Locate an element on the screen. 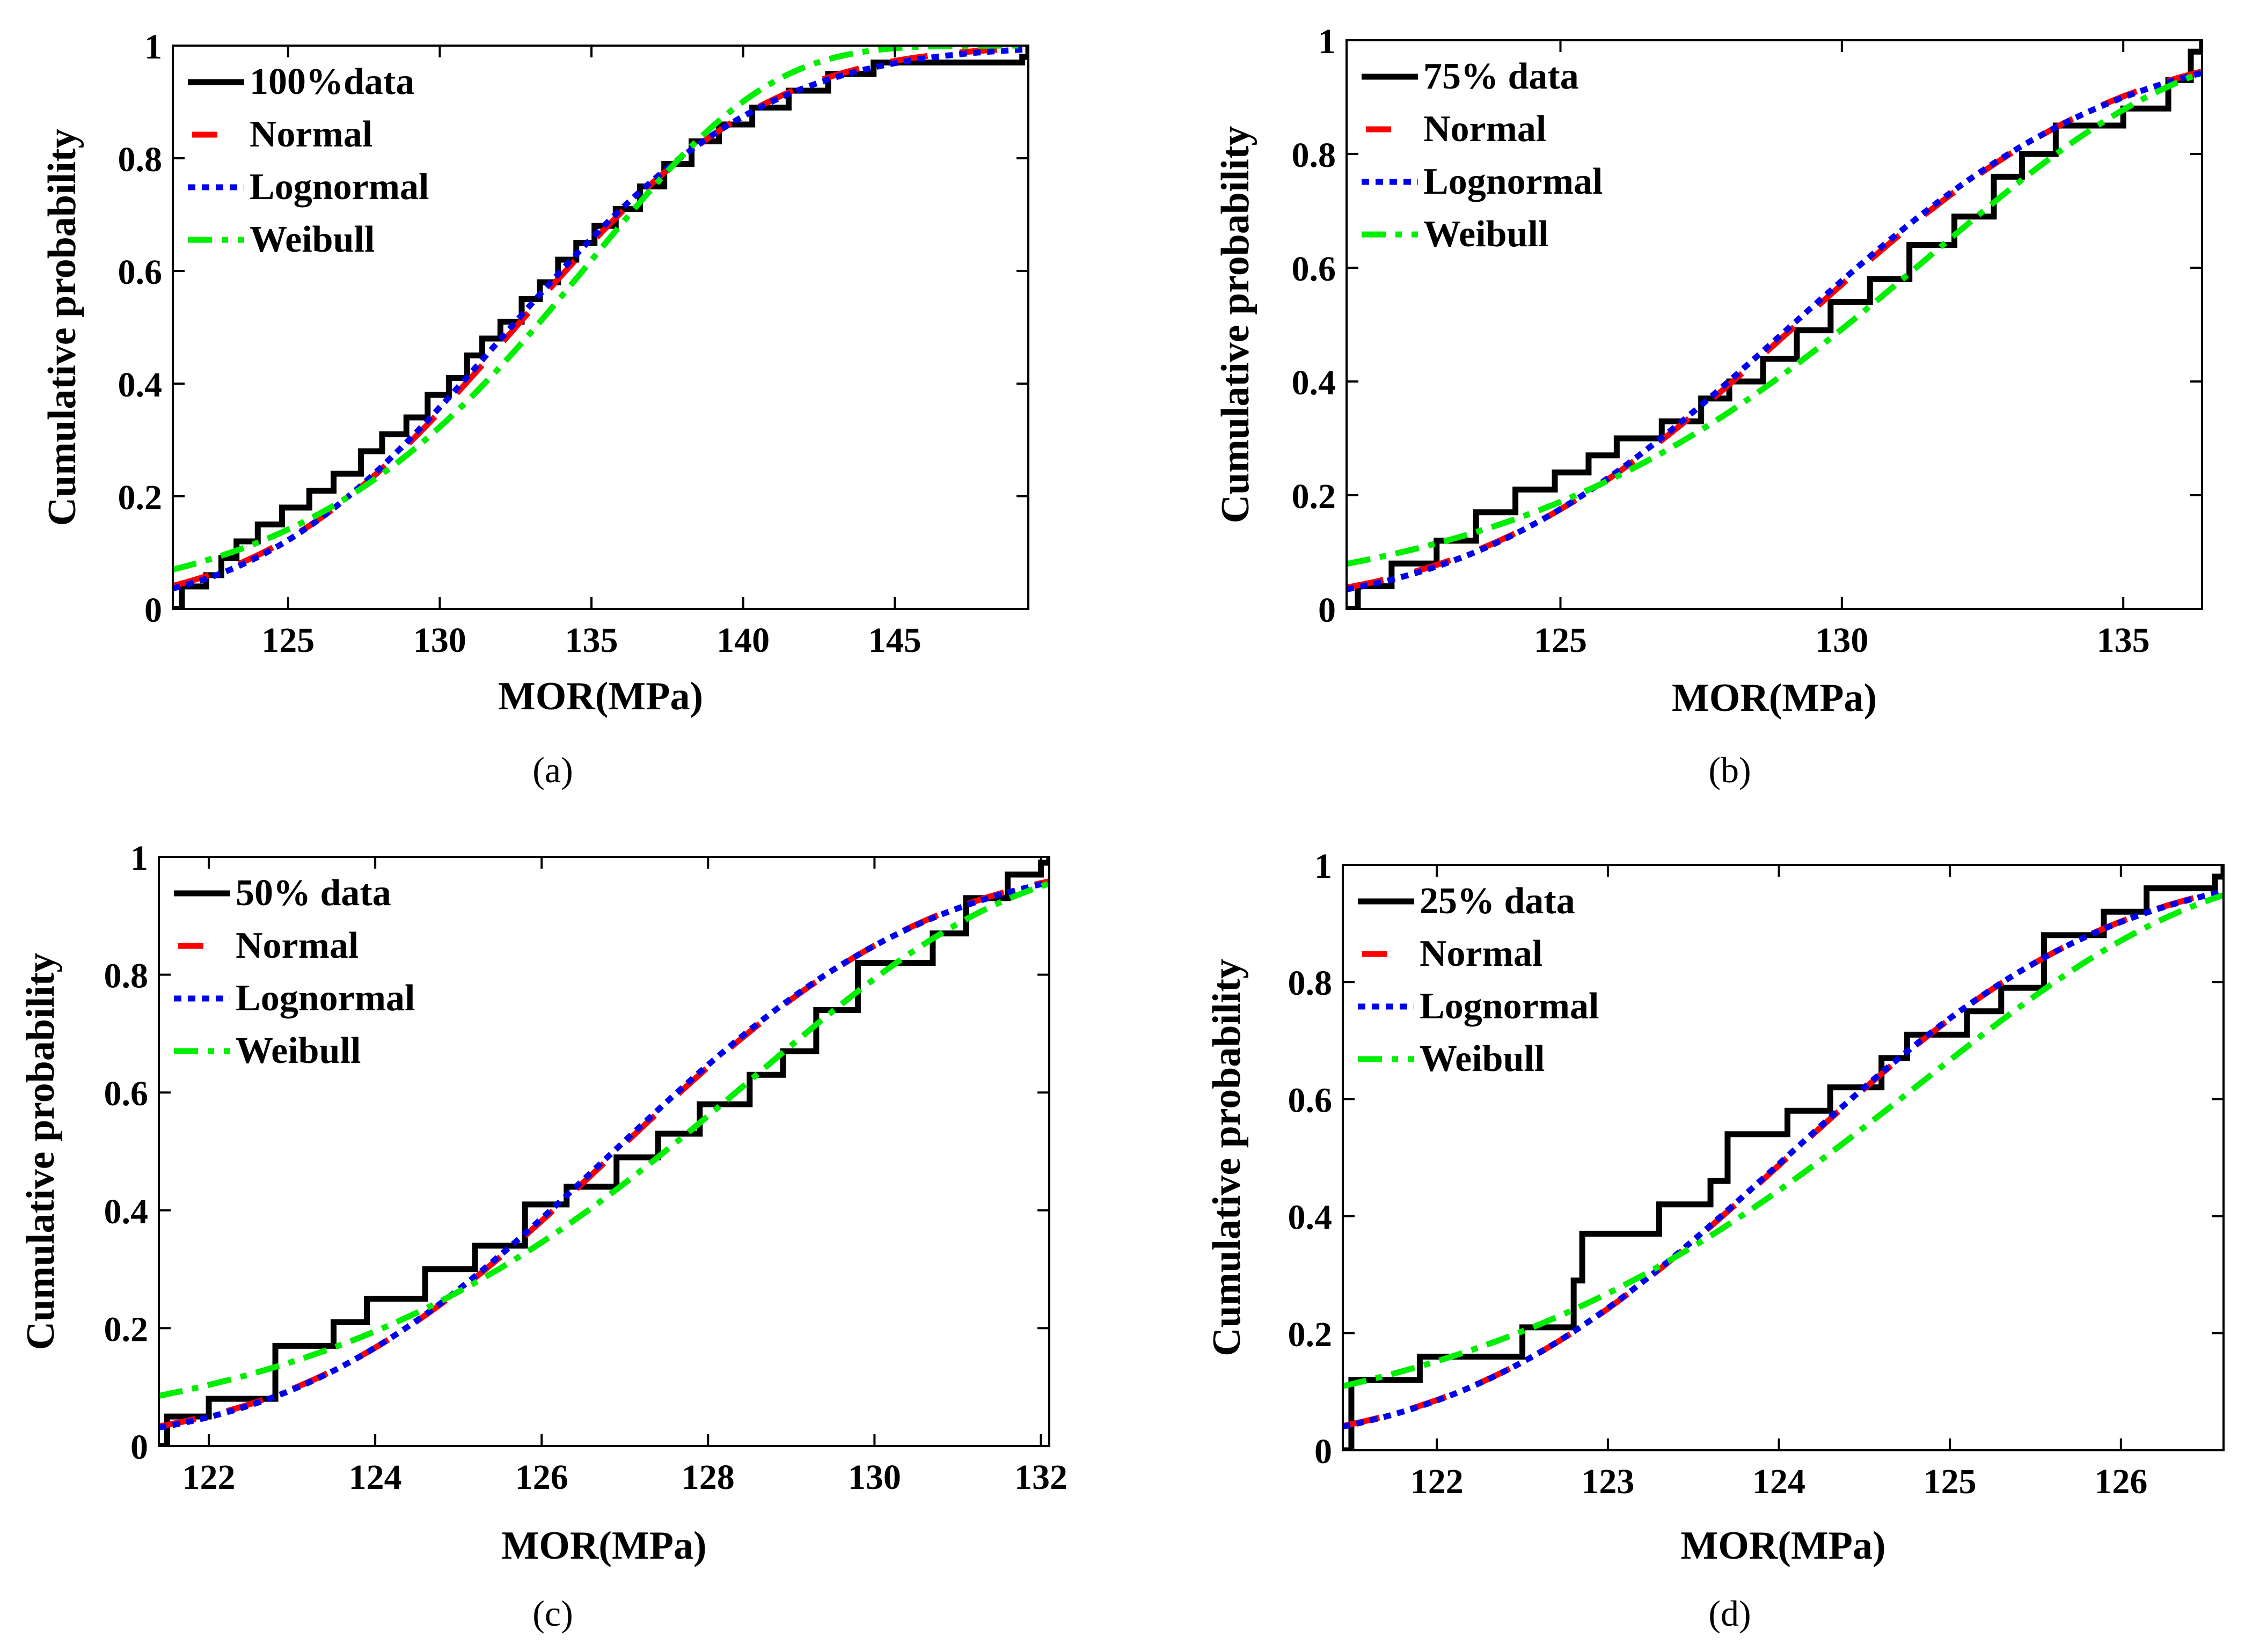  x-tick-label: 140 is located at coordinates (743, 641).